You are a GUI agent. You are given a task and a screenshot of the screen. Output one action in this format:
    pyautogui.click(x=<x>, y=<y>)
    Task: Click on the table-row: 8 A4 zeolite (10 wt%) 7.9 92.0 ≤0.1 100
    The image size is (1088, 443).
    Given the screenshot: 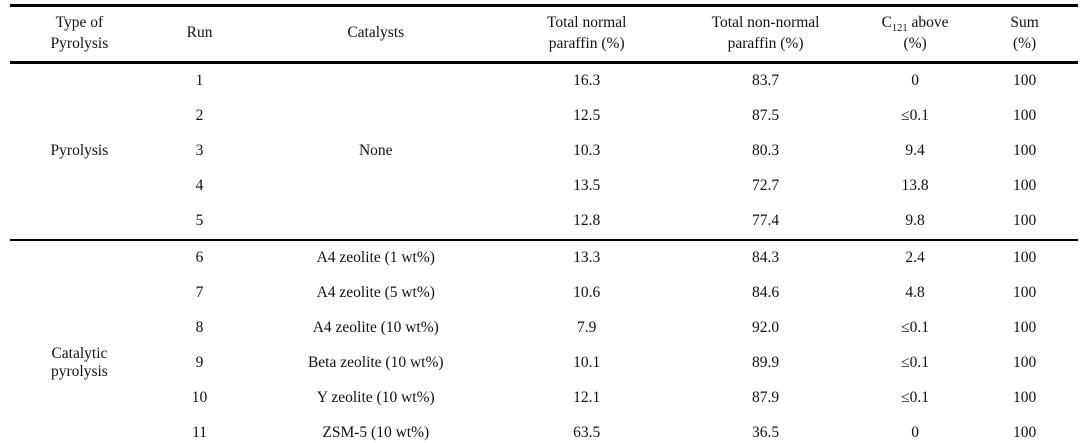 What is the action you would take?
    pyautogui.click(x=544, y=328)
    